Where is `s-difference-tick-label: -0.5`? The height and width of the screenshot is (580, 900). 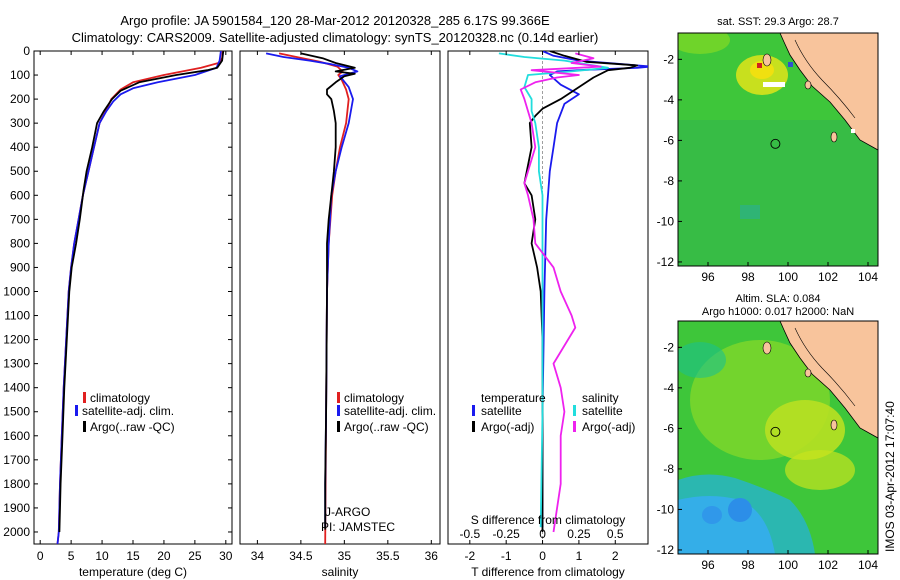 s-difference-tick-label: -0.5 is located at coordinates (469, 534).